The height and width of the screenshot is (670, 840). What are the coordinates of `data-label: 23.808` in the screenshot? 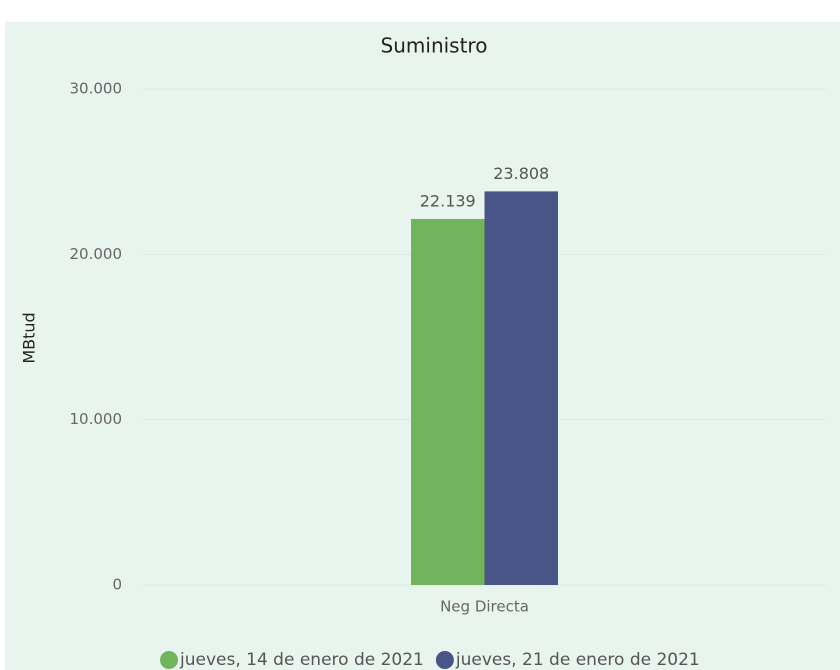 It's located at (521, 173).